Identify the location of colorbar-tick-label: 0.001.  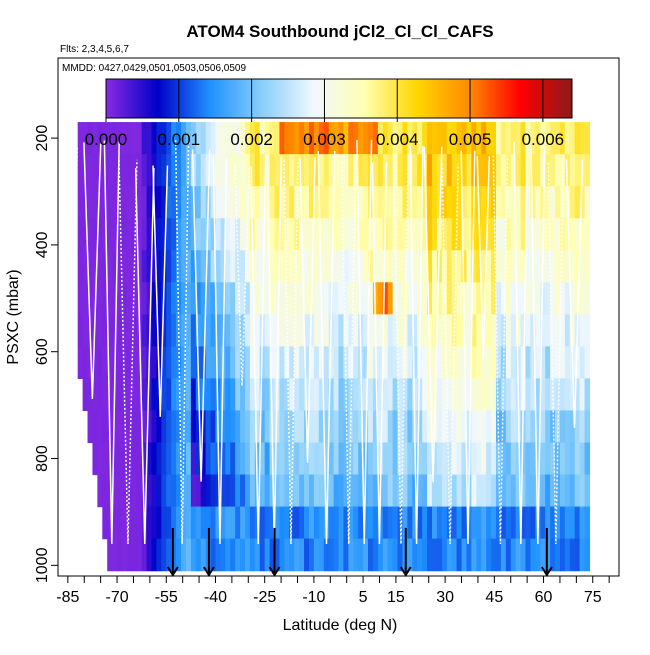
(179, 139).